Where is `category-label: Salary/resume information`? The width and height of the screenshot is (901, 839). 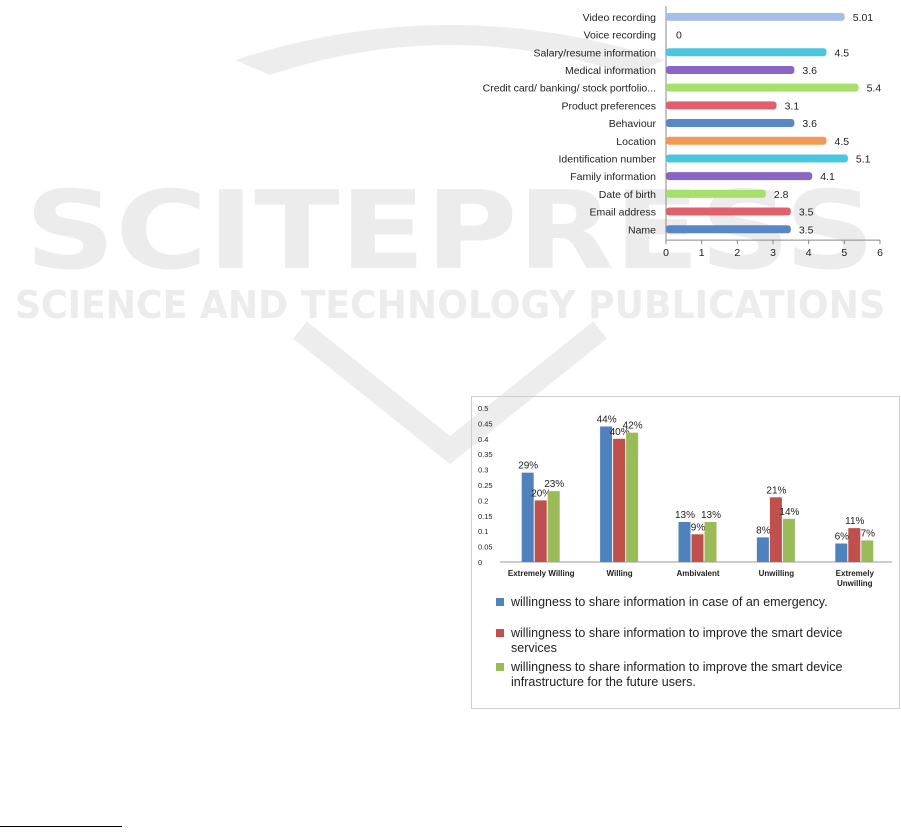 category-label: Salary/resume information is located at coordinates (594, 53).